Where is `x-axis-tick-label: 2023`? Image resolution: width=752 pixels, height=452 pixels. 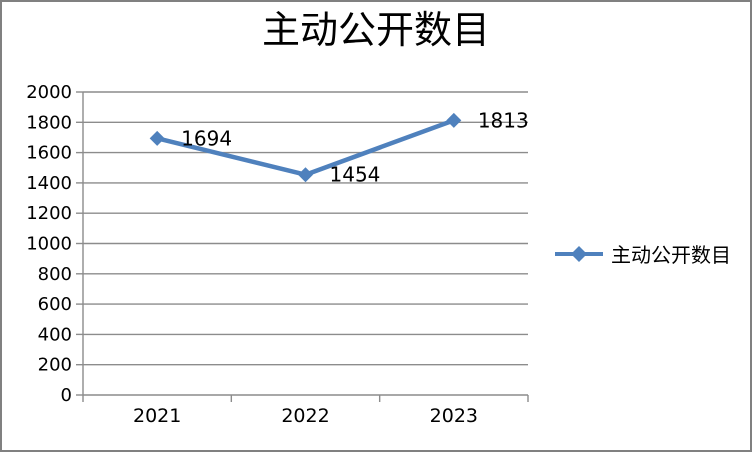
x-axis-tick-label: 2023 is located at coordinates (454, 416).